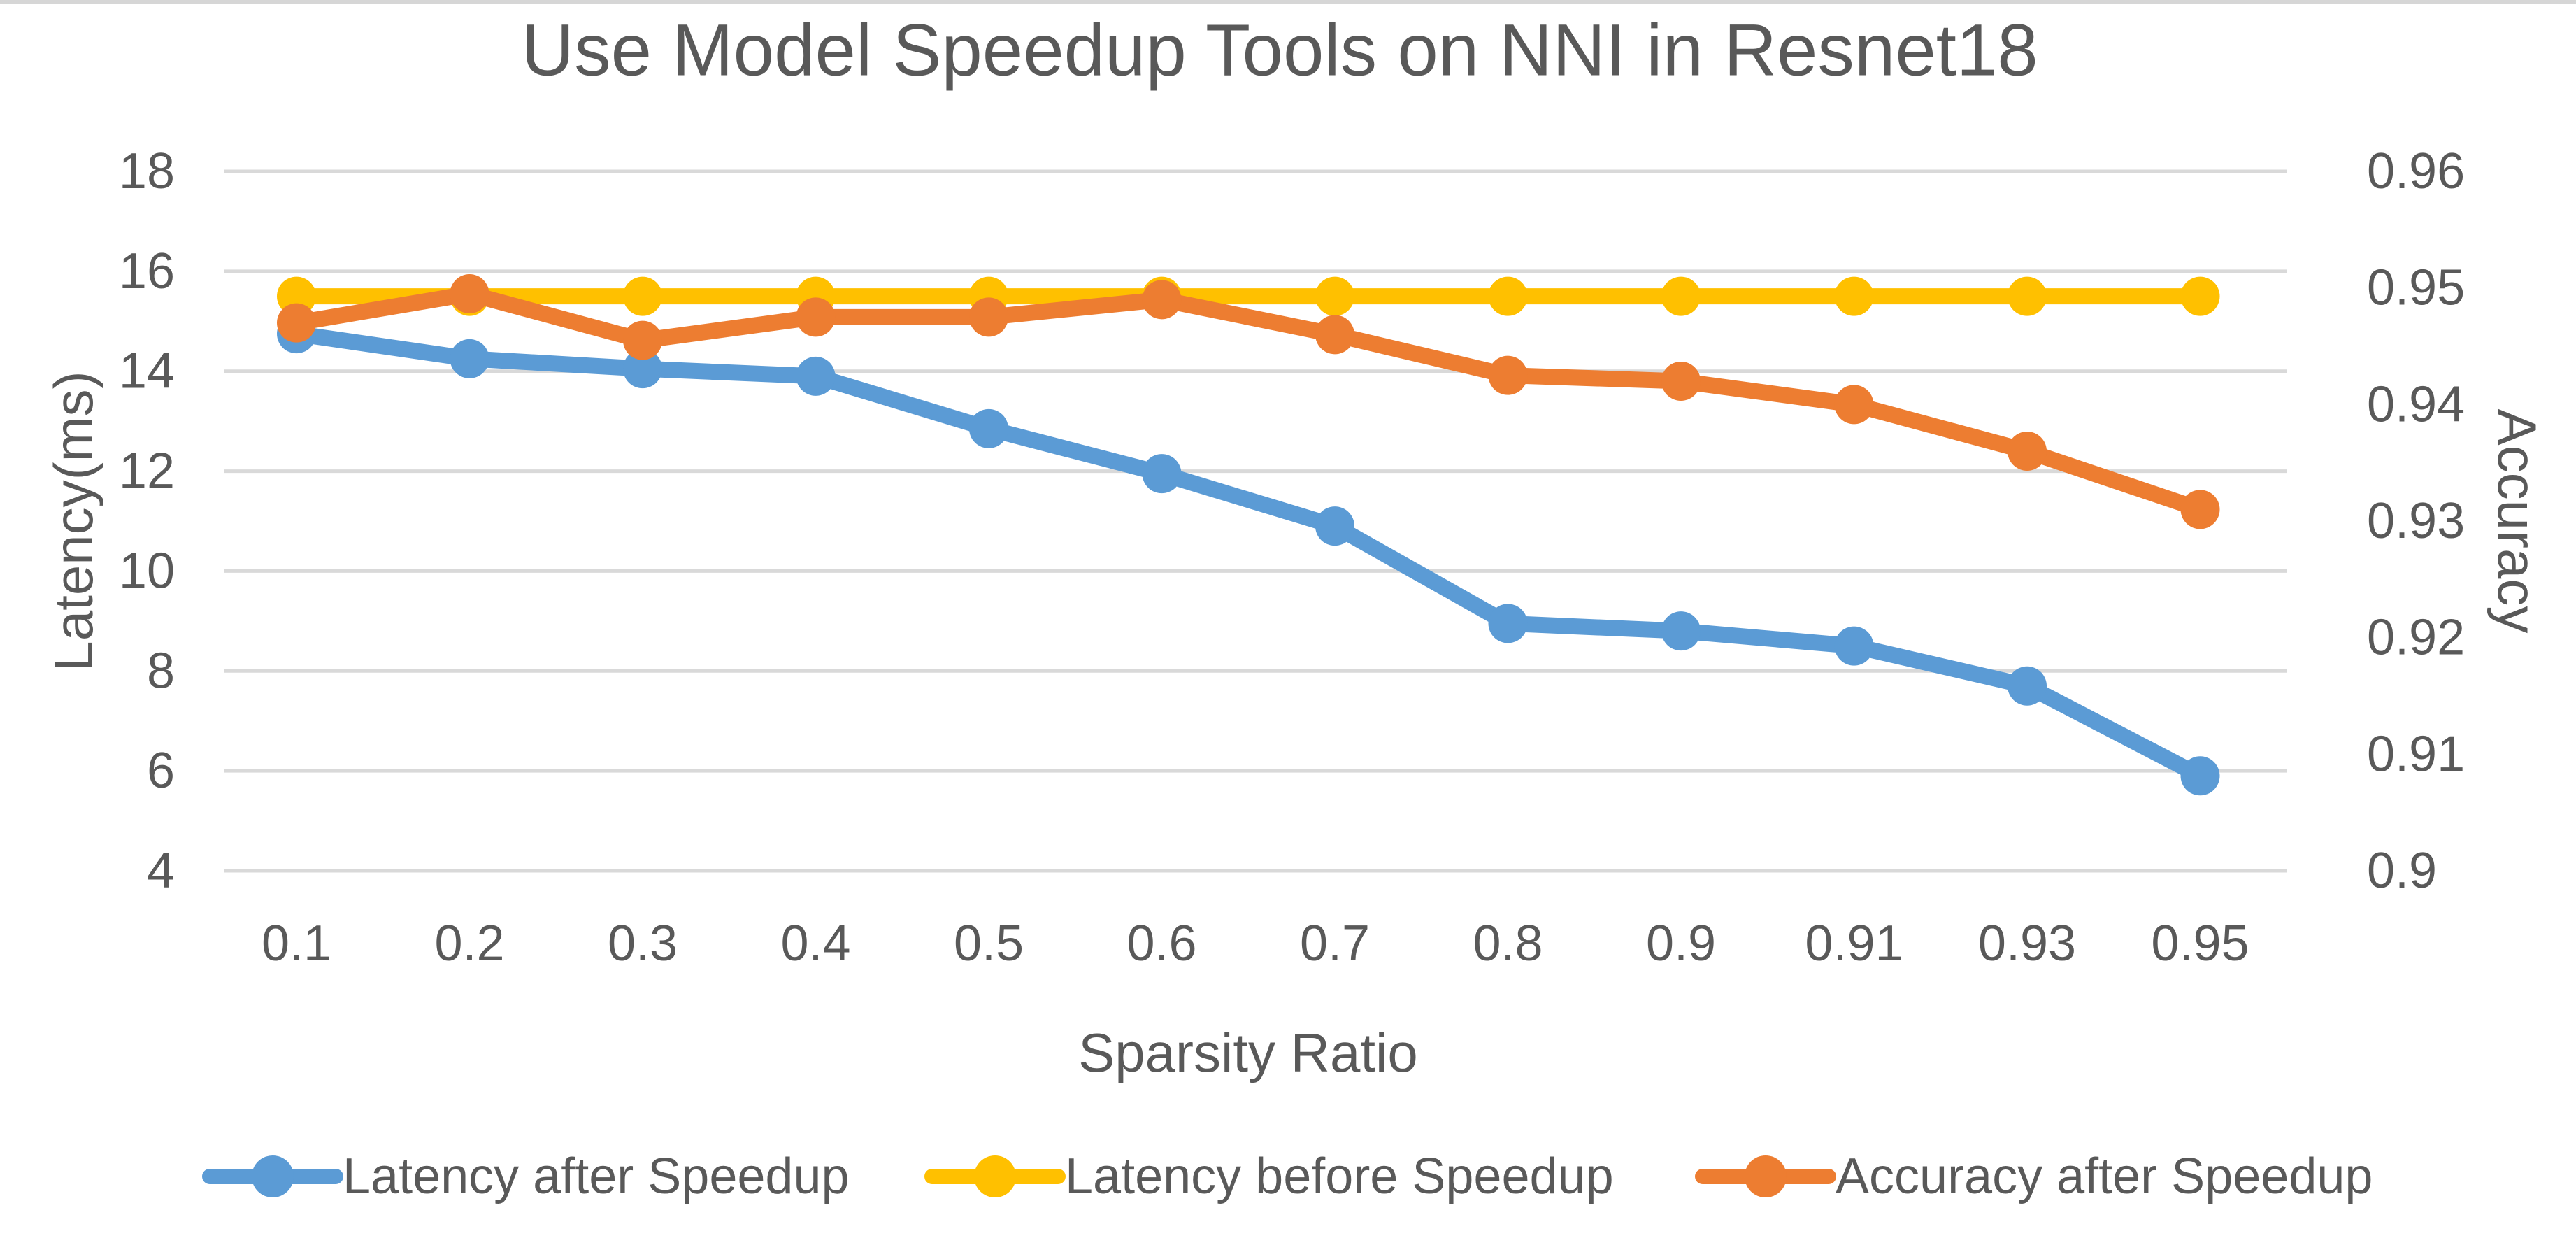 This screenshot has height=1238, width=2576. Describe the element at coordinates (2402, 871) in the screenshot. I see `y-right-tick-label: 0.9` at that location.